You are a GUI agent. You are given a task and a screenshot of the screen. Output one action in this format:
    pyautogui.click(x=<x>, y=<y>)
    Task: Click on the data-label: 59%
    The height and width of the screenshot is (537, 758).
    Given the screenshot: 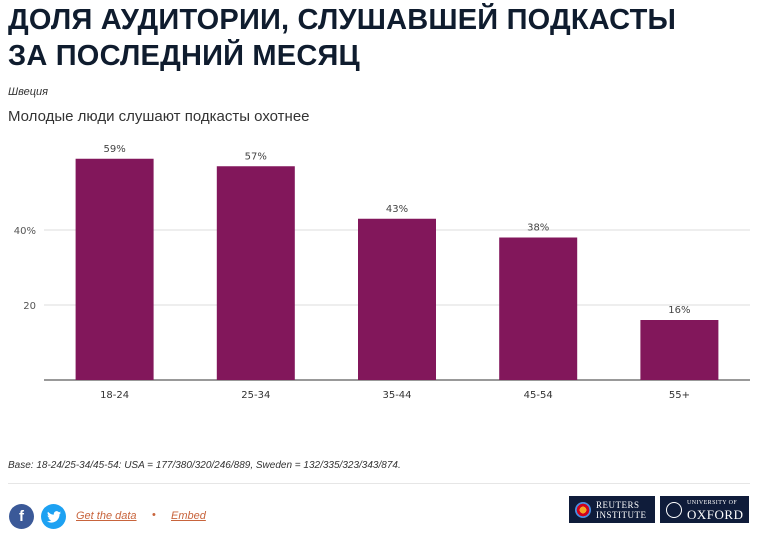 What is the action you would take?
    pyautogui.click(x=114, y=149)
    